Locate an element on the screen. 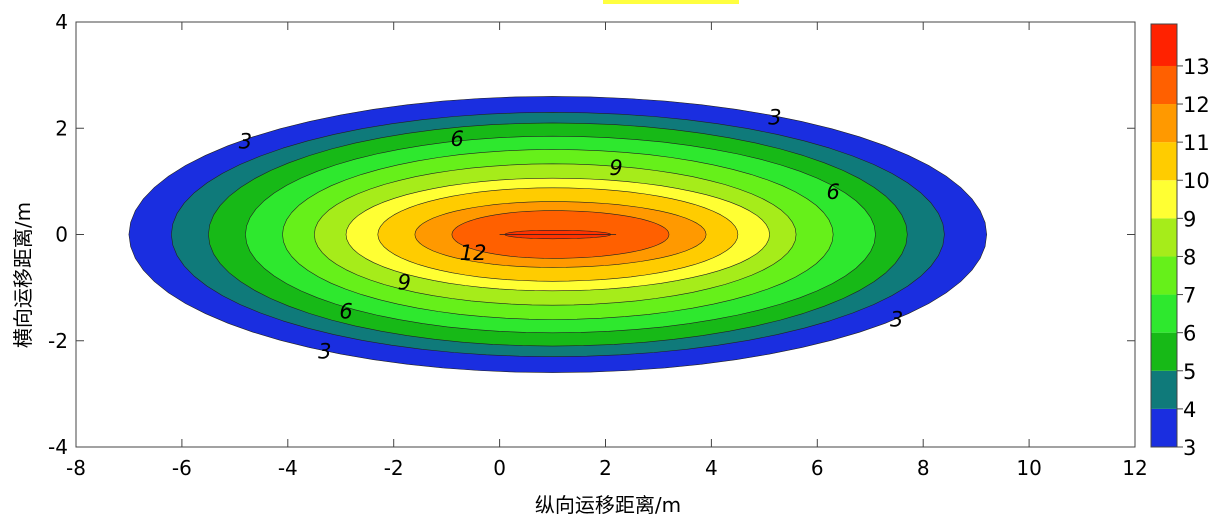  colorbar-label: 10 is located at coordinates (1196, 181).